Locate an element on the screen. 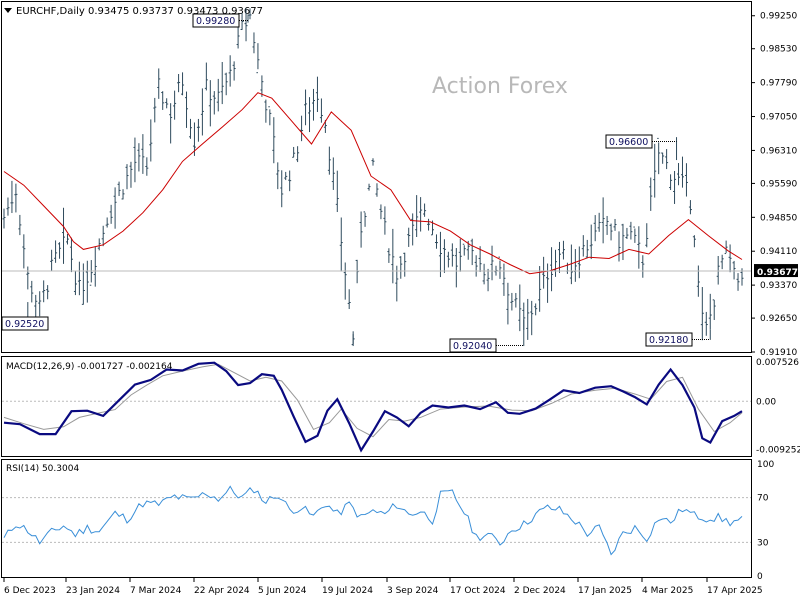 The height and width of the screenshot is (600, 800). callout-box is located at coordinates (25, 323).